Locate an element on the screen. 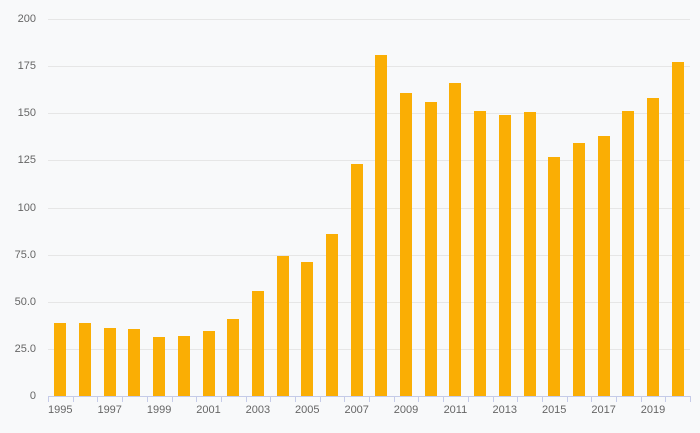 This screenshot has width=700, height=433. y-axis-tick-label: 100 is located at coordinates (26, 207).